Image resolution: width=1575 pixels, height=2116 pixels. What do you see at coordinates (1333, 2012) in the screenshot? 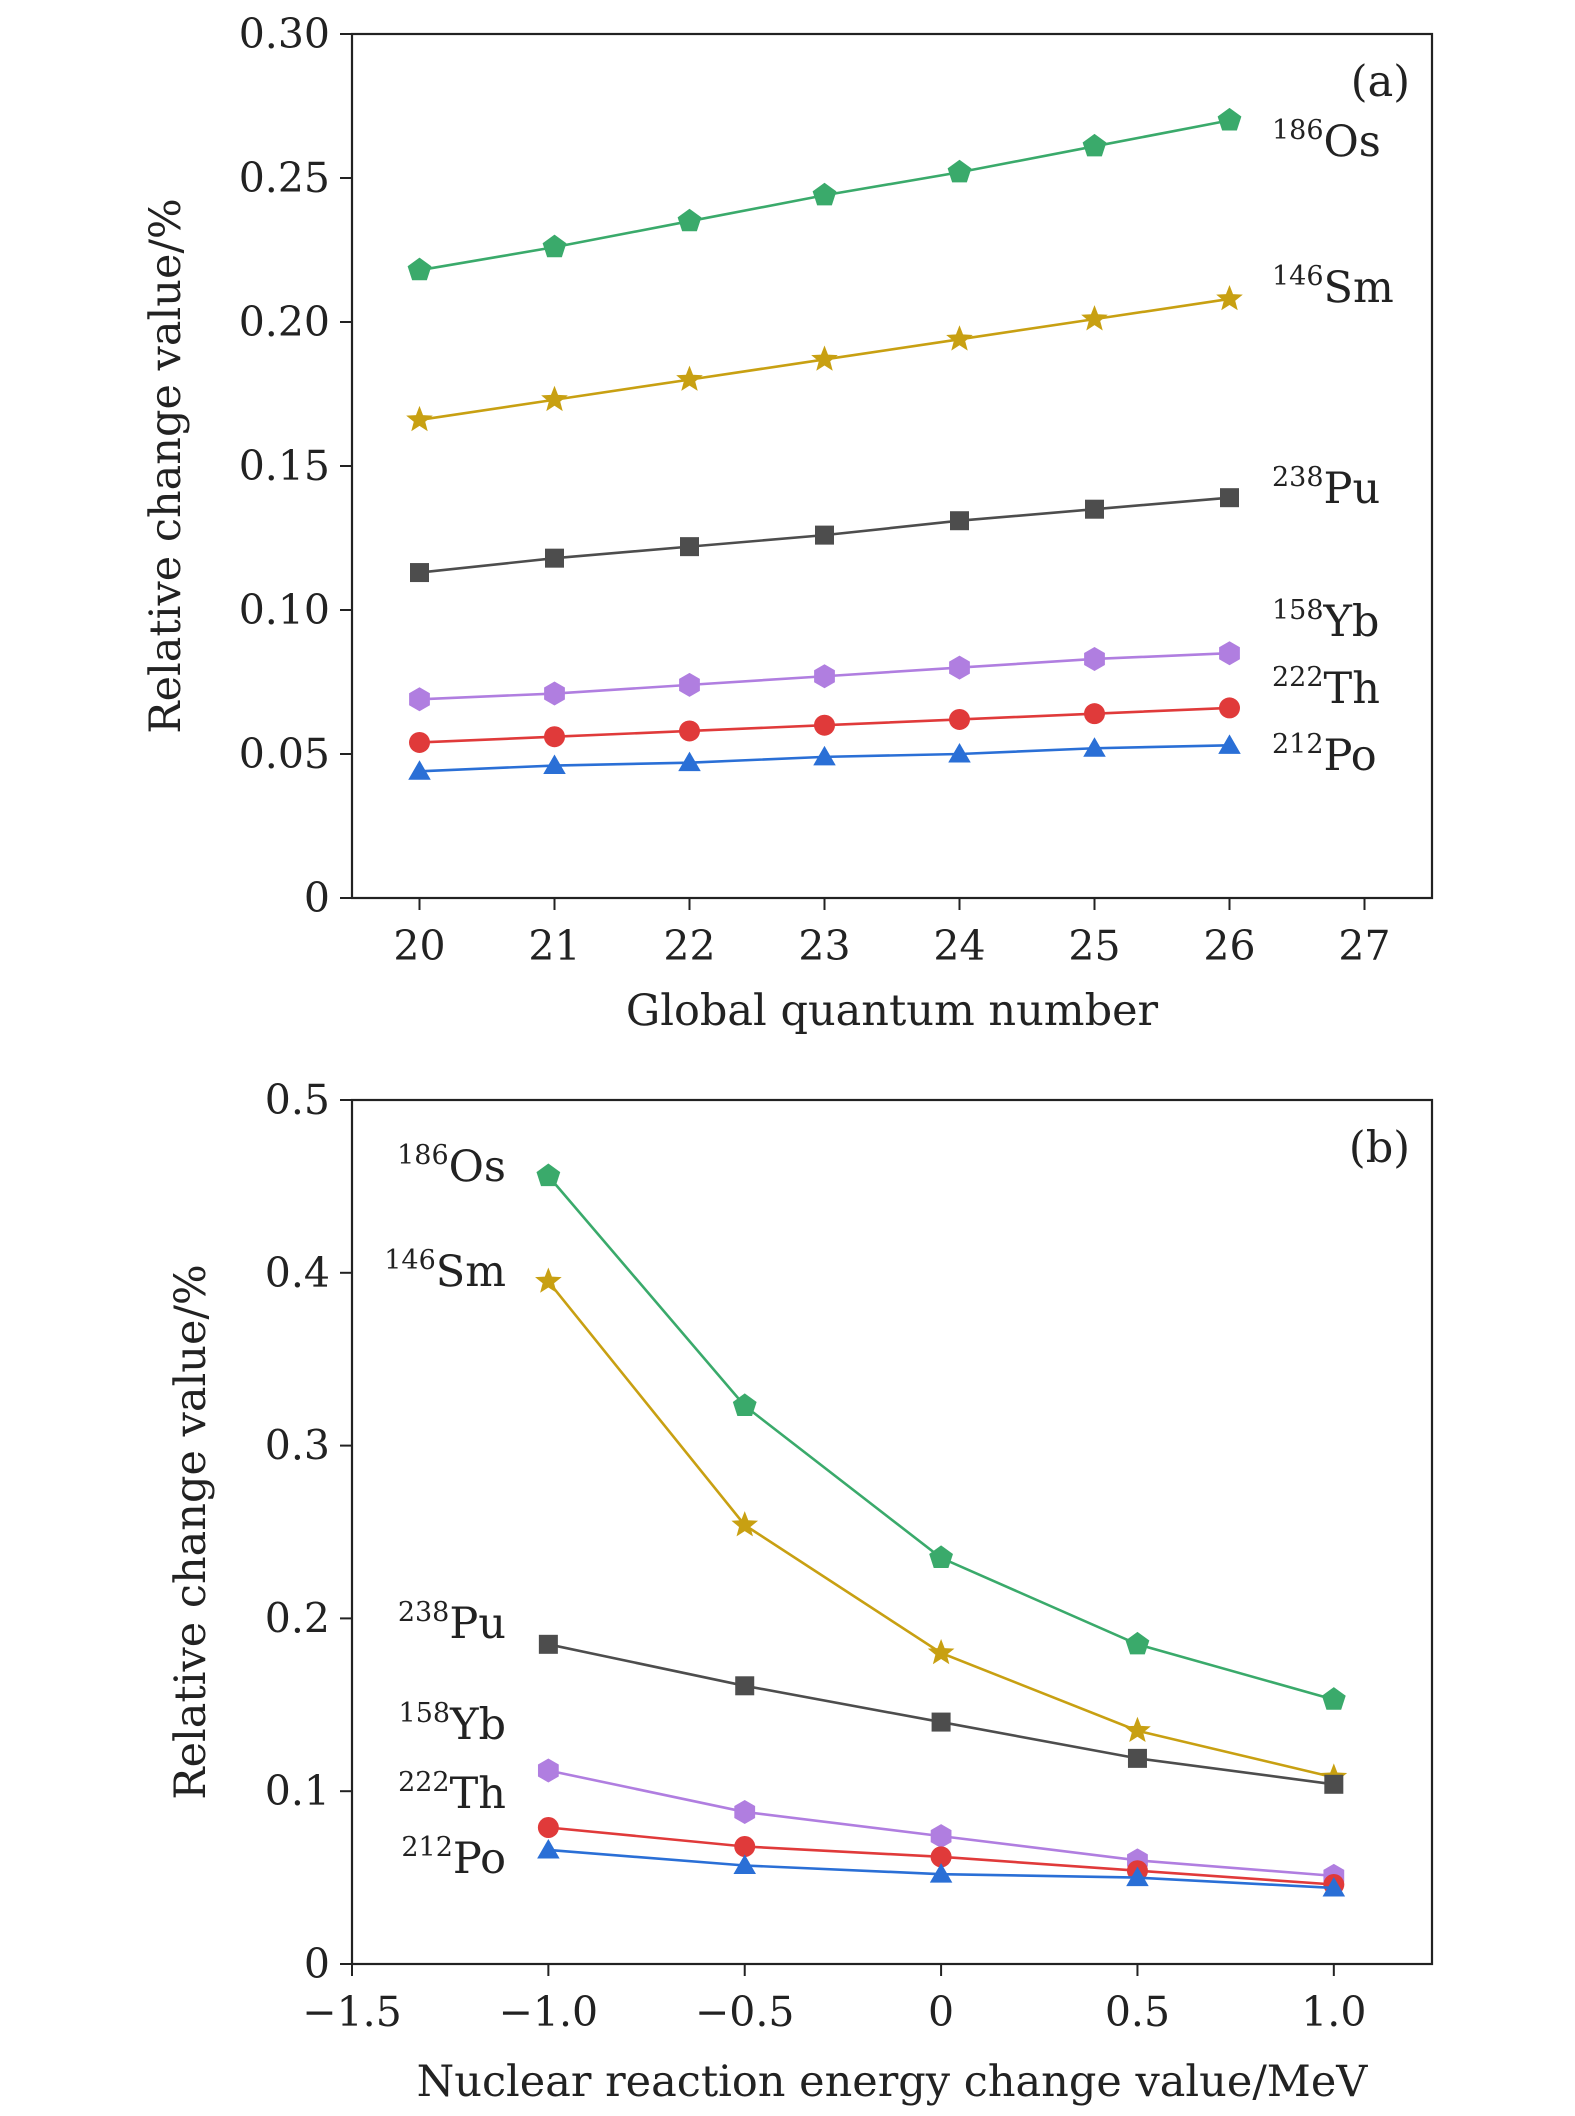
I see `x-tick-label: 1.0` at bounding box center [1333, 2012].